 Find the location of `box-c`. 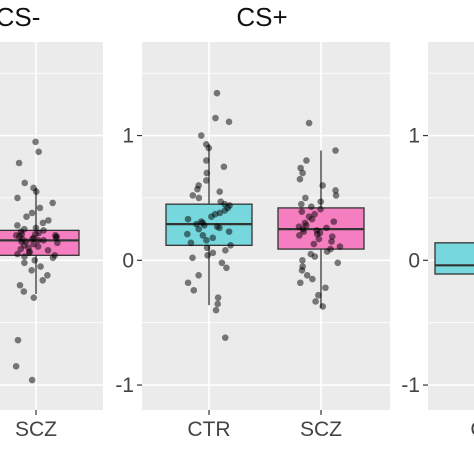

box-c is located at coordinates (454, 258).